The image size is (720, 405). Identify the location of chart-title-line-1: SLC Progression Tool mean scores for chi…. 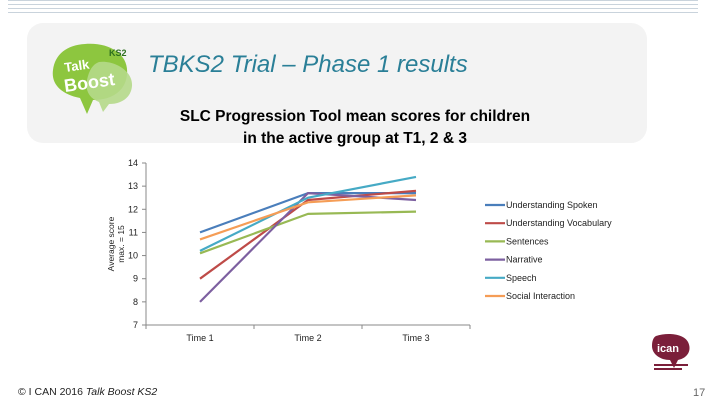
(355, 116).